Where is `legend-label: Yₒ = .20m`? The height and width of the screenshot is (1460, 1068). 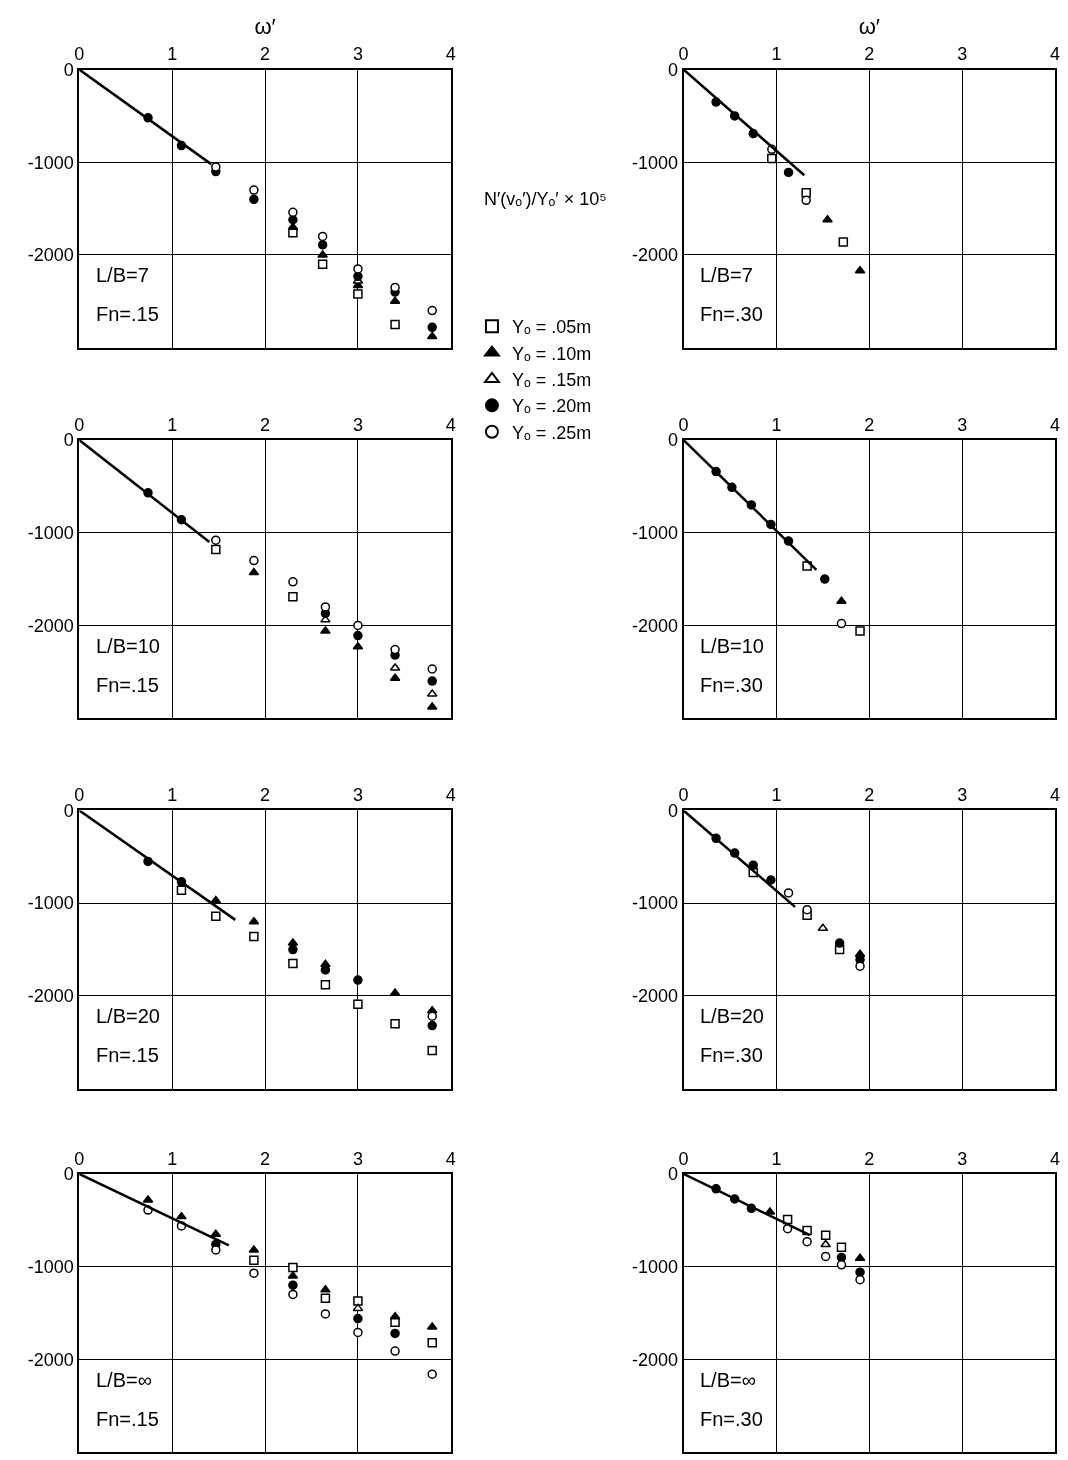 legend-label: Yₒ = .20m is located at coordinates (551, 406).